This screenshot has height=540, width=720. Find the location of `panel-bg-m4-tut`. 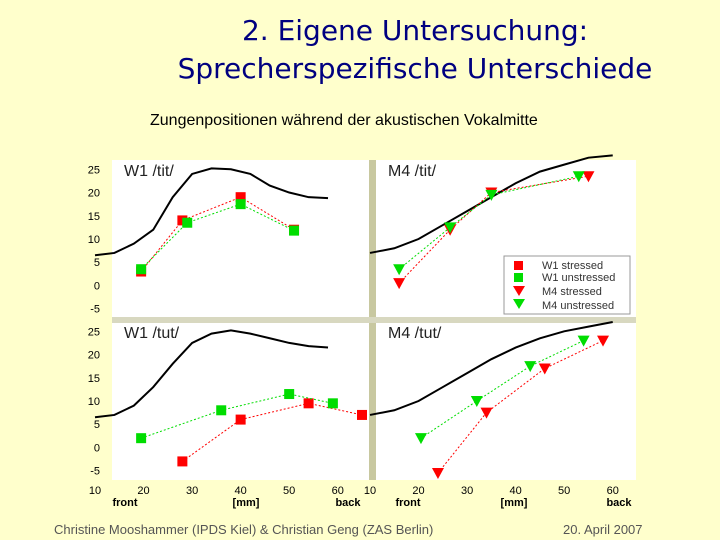

panel-bg-m4-tut is located at coordinates (506, 401).